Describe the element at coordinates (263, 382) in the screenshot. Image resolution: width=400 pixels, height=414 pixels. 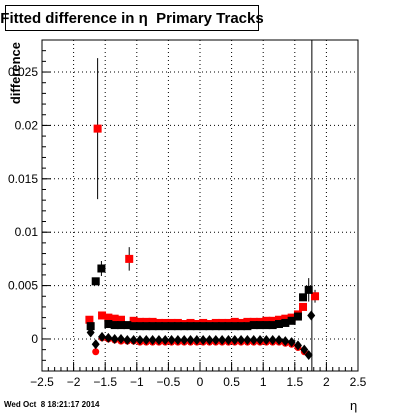
I see `x-tick-label: 1` at that location.